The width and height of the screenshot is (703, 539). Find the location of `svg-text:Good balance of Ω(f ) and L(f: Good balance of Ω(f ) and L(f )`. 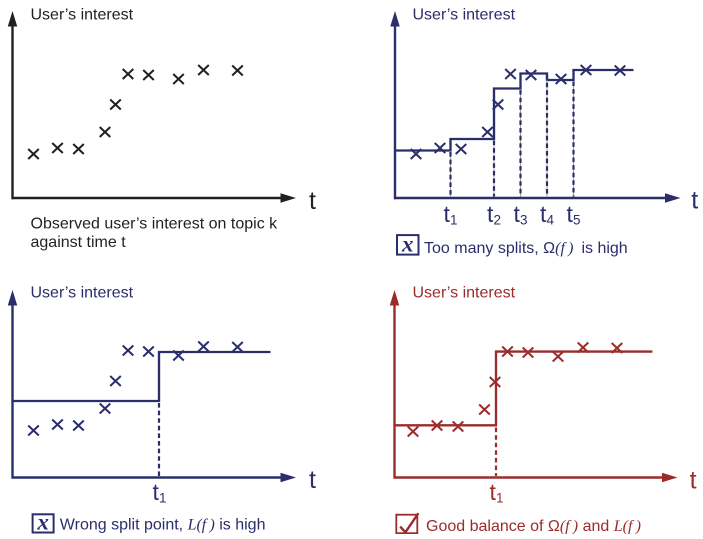

svg-text:Good balance of Ω(f ) and L(f: Good balance of Ω(f ) and L(f ) is located at coordinates (533, 526).